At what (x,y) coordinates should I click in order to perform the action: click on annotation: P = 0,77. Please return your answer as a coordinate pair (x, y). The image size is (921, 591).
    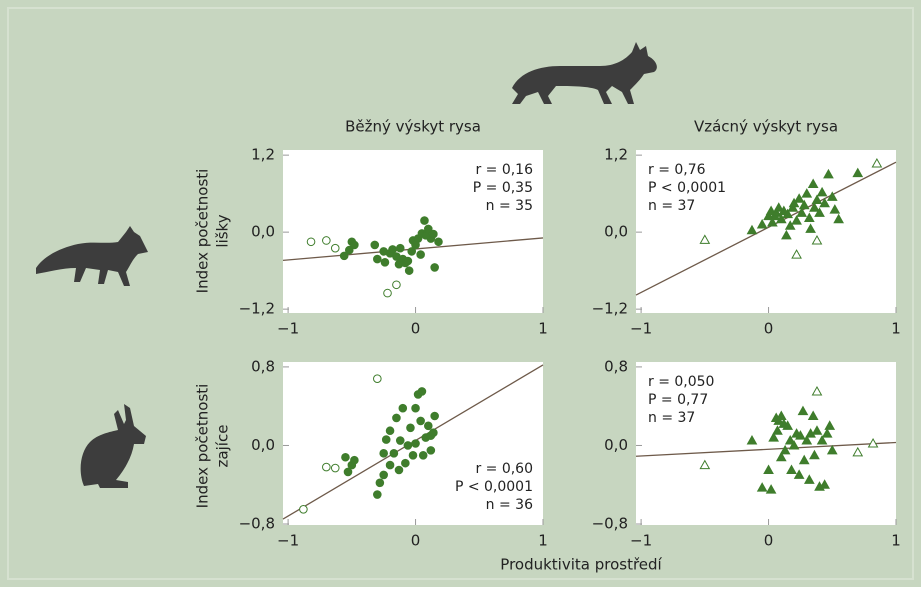
    Looking at the image, I should click on (678, 400).